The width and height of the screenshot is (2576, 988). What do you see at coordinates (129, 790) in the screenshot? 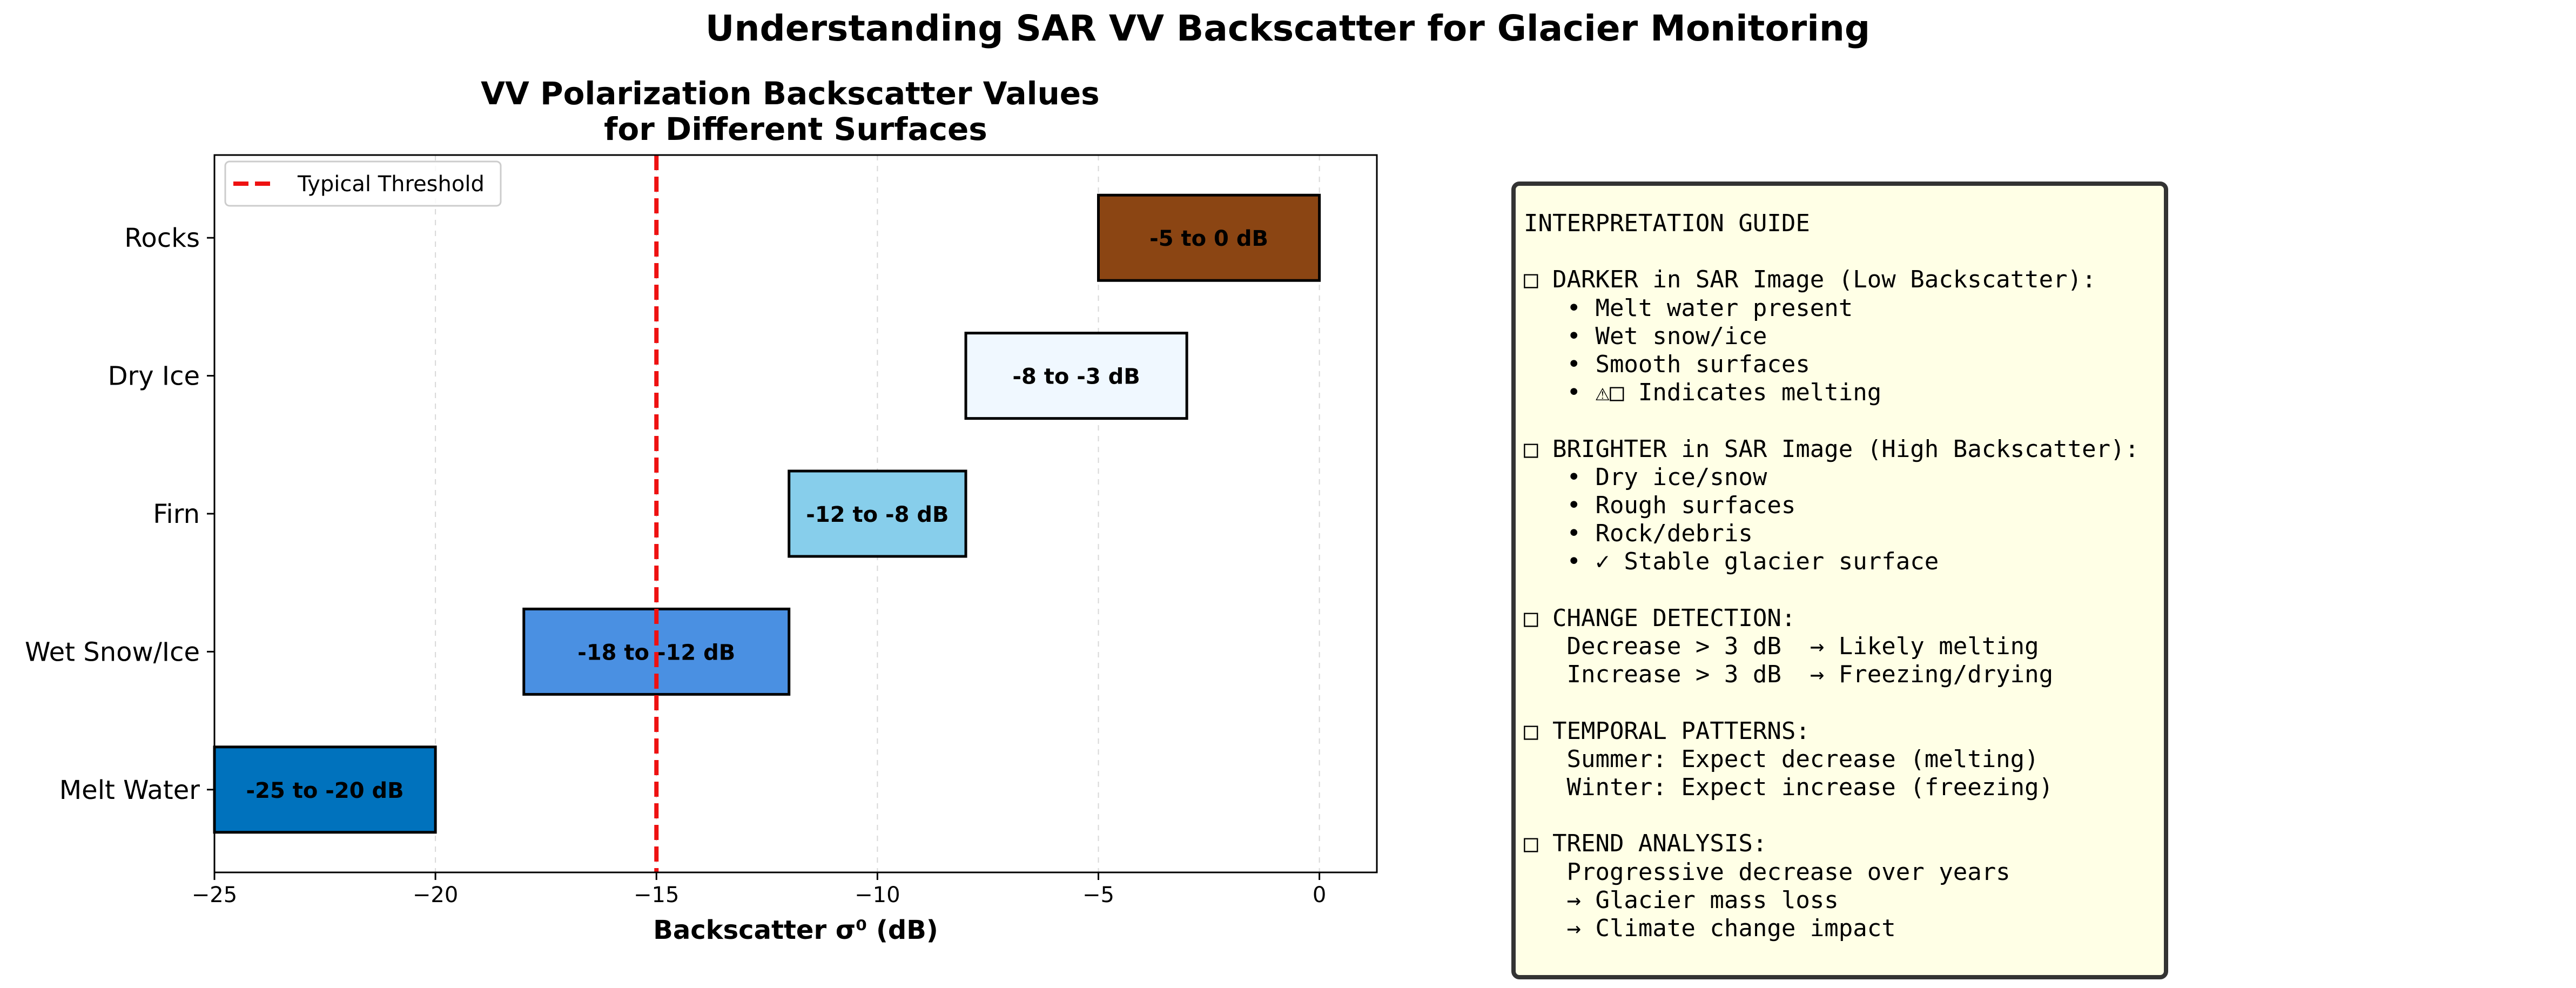
I see `y-tick-label: Melt Water` at bounding box center [129, 790].